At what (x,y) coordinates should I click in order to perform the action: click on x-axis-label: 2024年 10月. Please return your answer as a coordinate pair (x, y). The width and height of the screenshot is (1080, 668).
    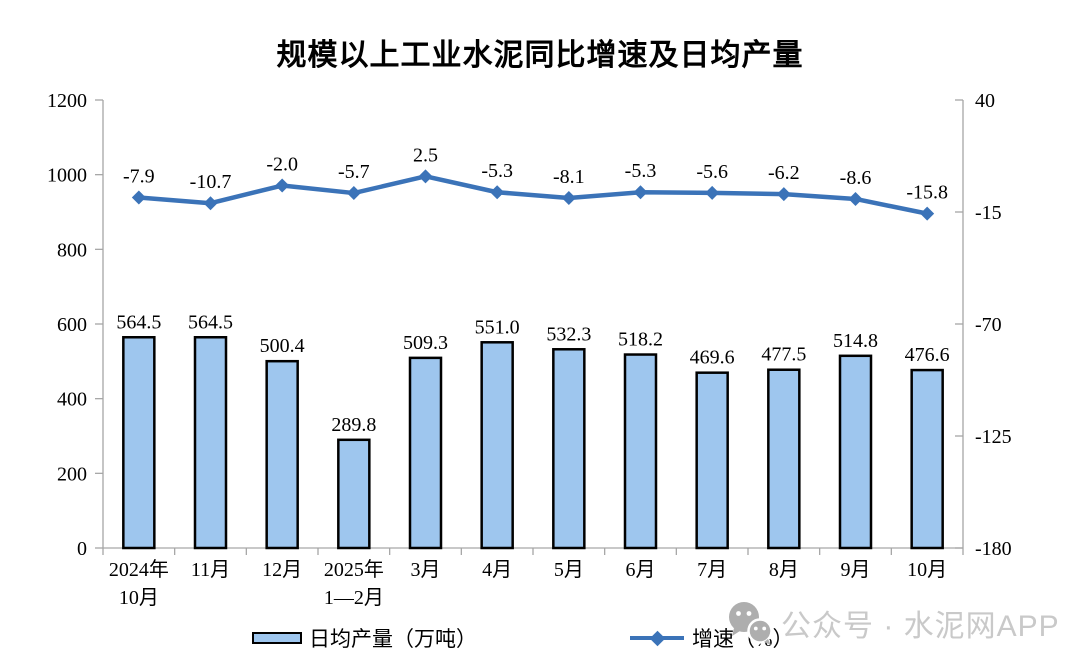
    Looking at the image, I should click on (139, 583).